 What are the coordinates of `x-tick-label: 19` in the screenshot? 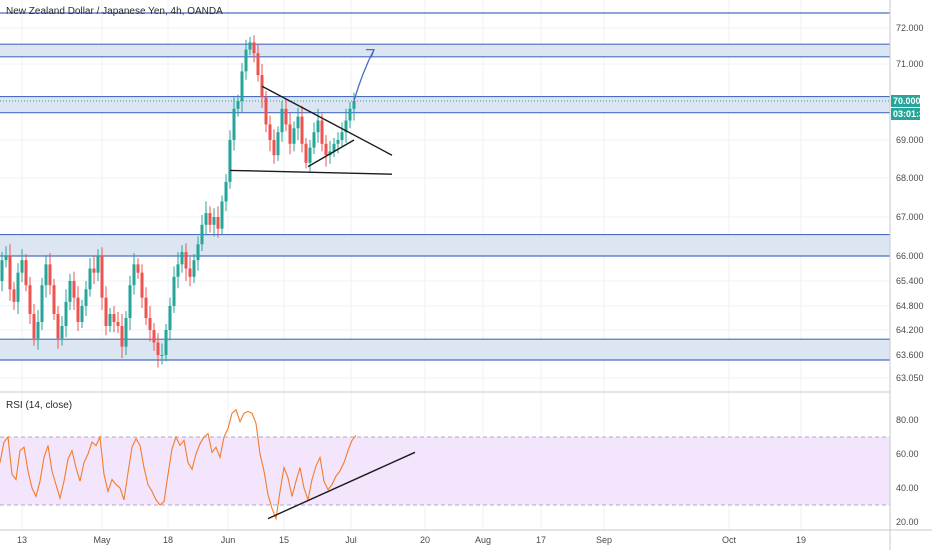 It's located at (801, 540).